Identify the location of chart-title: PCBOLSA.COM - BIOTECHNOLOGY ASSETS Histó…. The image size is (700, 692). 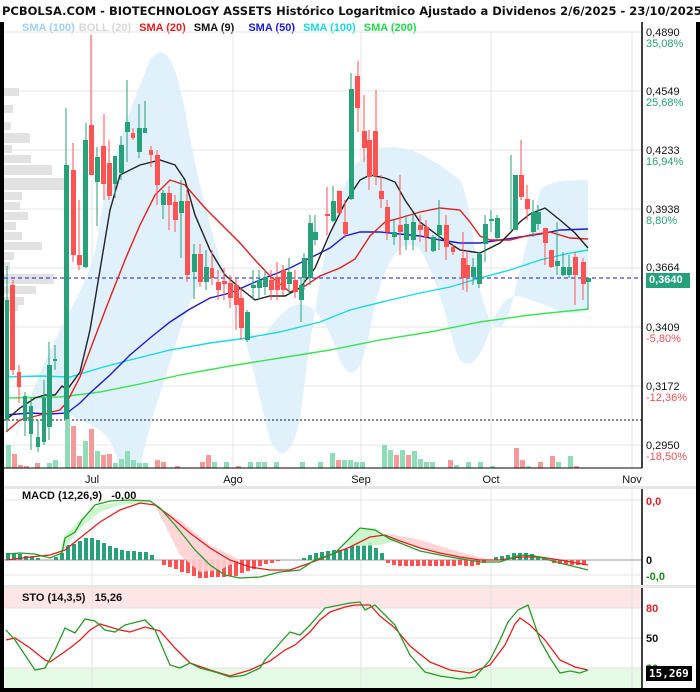
(350, 11).